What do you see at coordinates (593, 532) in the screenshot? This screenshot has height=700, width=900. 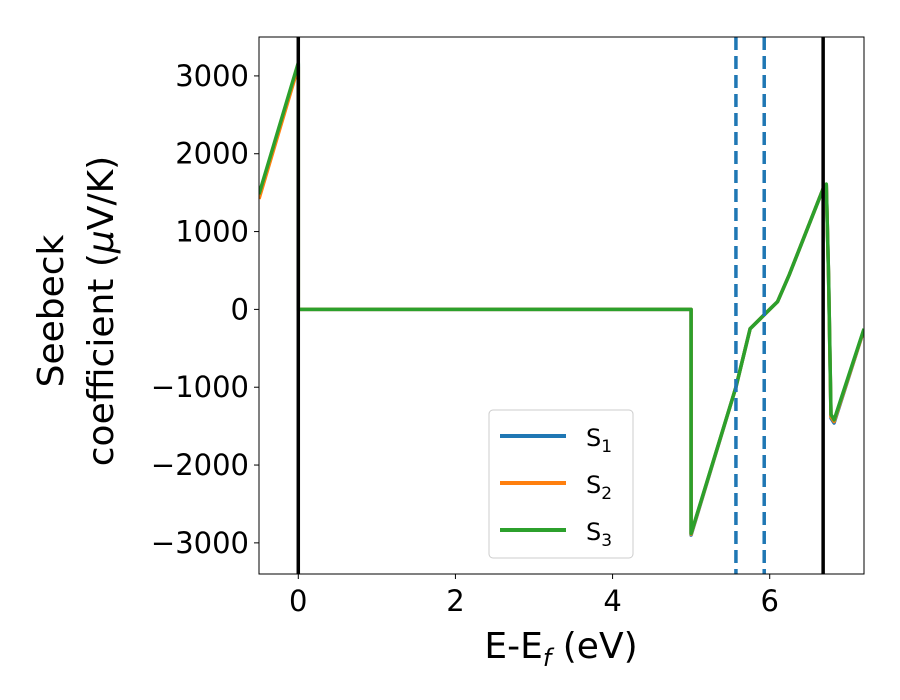 I see `legend-label-s3-name: S` at bounding box center [593, 532].